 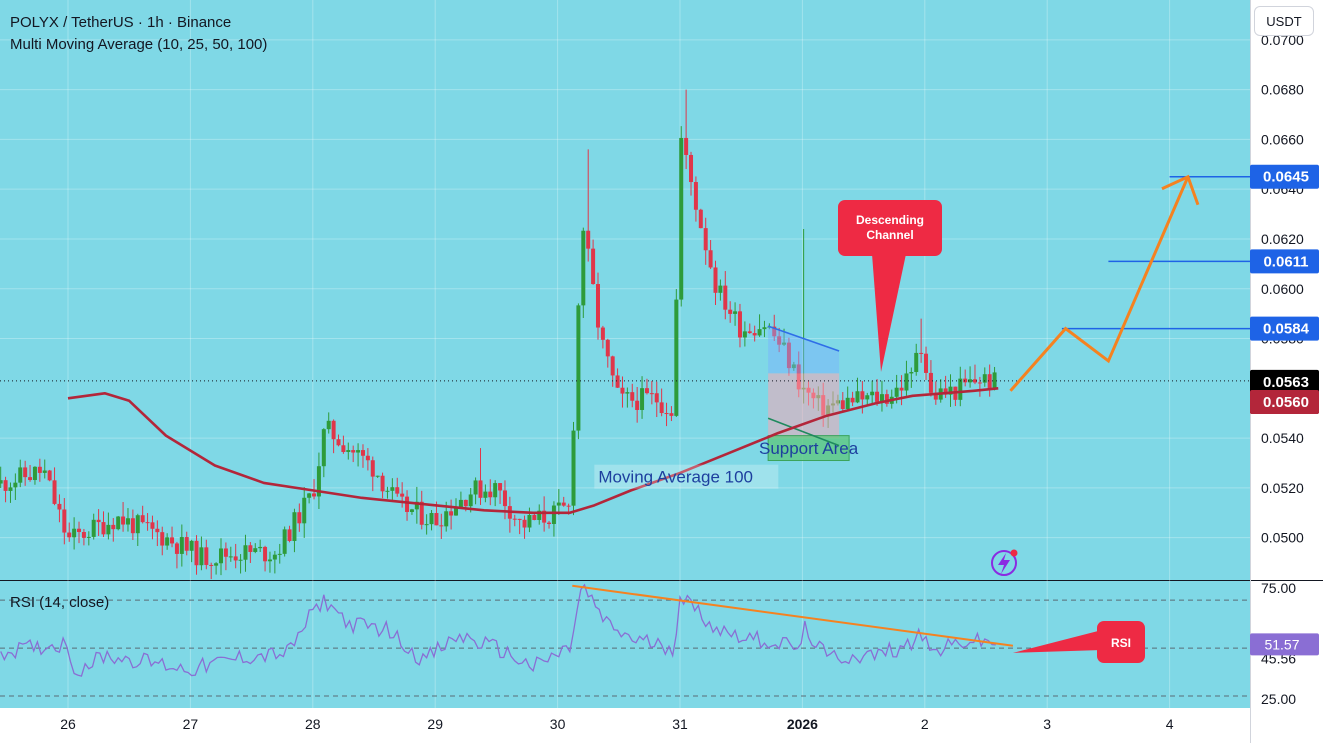 I want to click on lightning-bolt, so click(x=1004, y=563).